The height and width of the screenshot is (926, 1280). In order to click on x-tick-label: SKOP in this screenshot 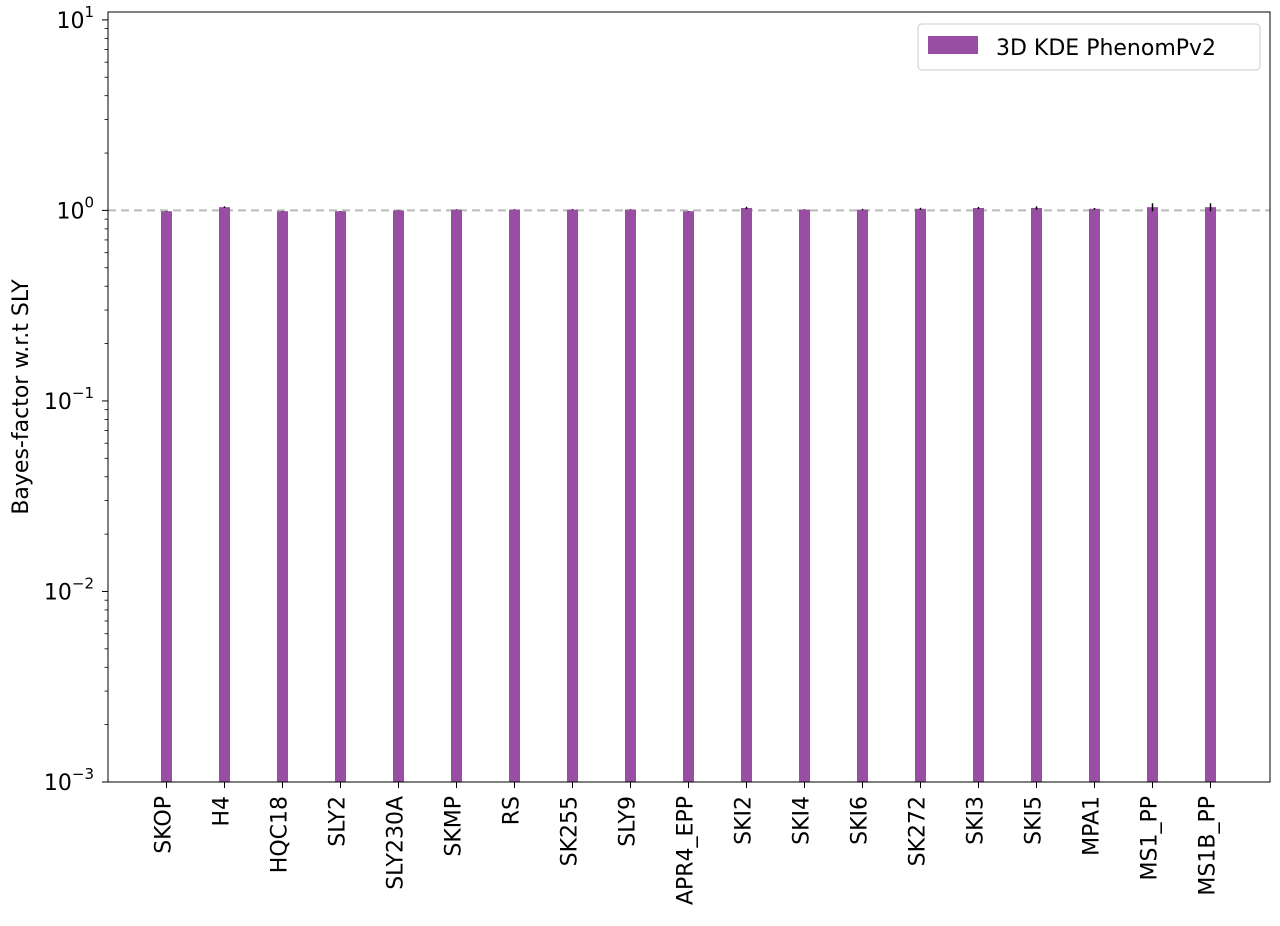, I will do `click(164, 825)`.